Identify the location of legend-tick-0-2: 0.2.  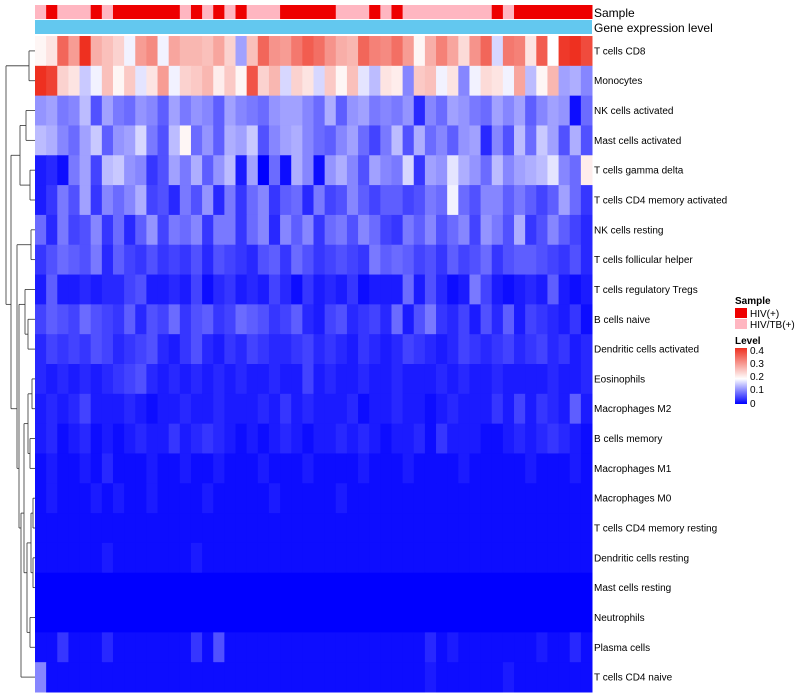
(757, 377).